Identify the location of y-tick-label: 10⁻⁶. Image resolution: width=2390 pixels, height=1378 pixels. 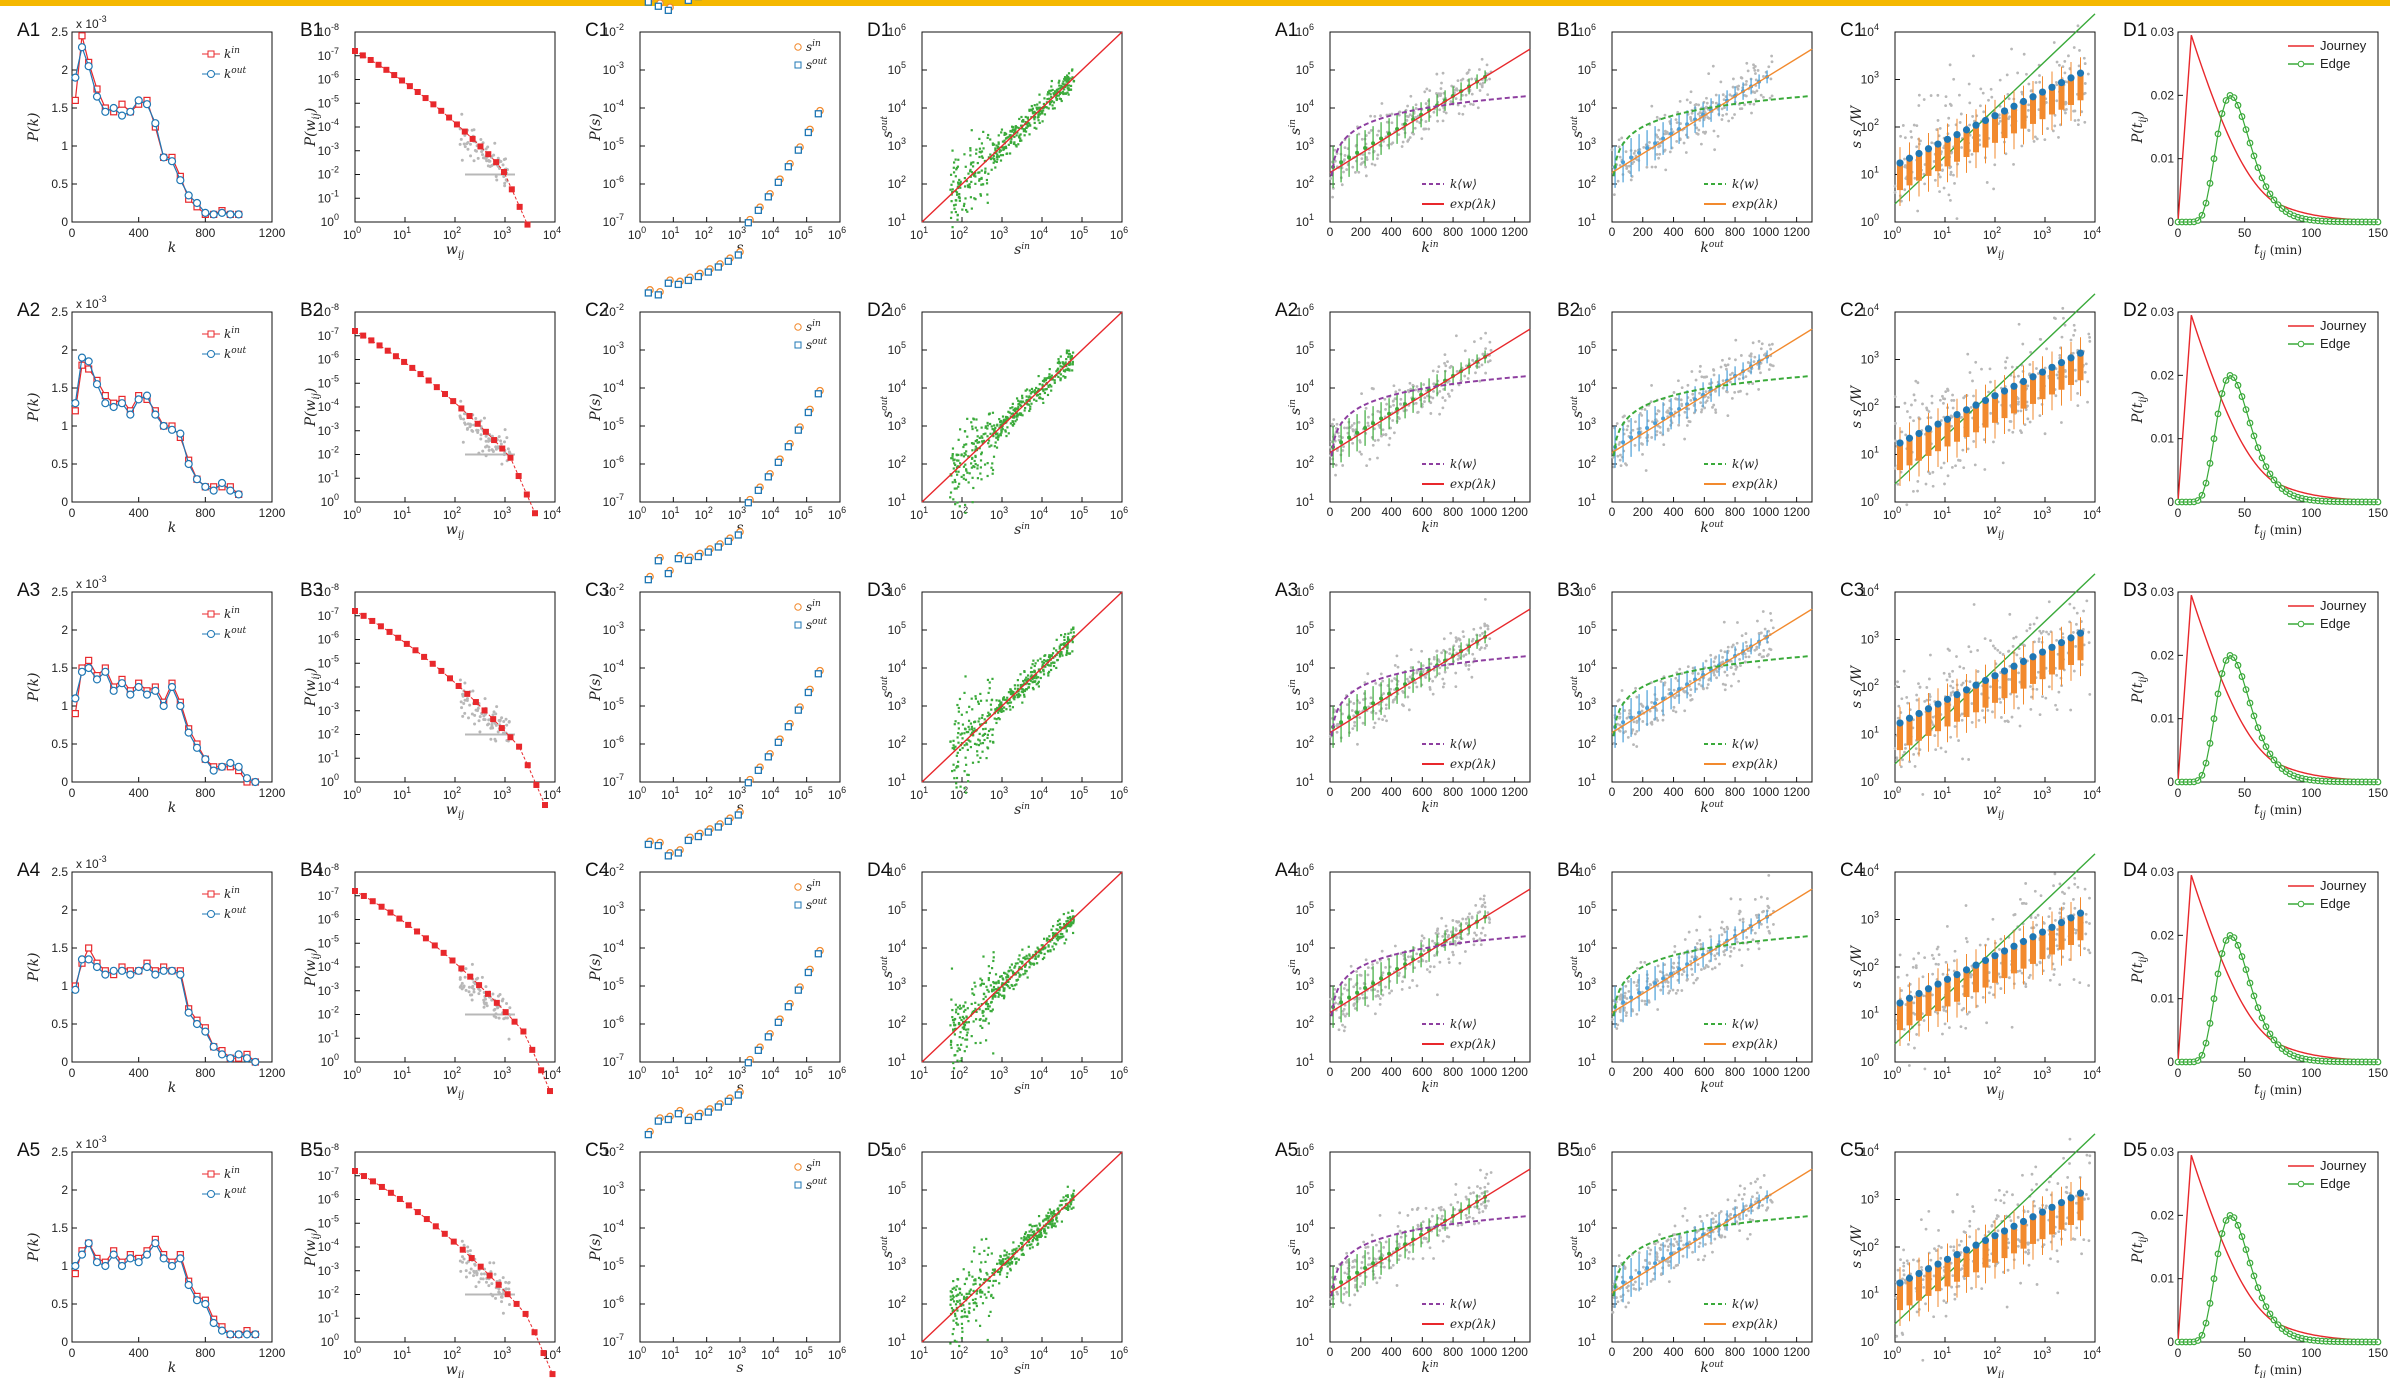
(613, 462).